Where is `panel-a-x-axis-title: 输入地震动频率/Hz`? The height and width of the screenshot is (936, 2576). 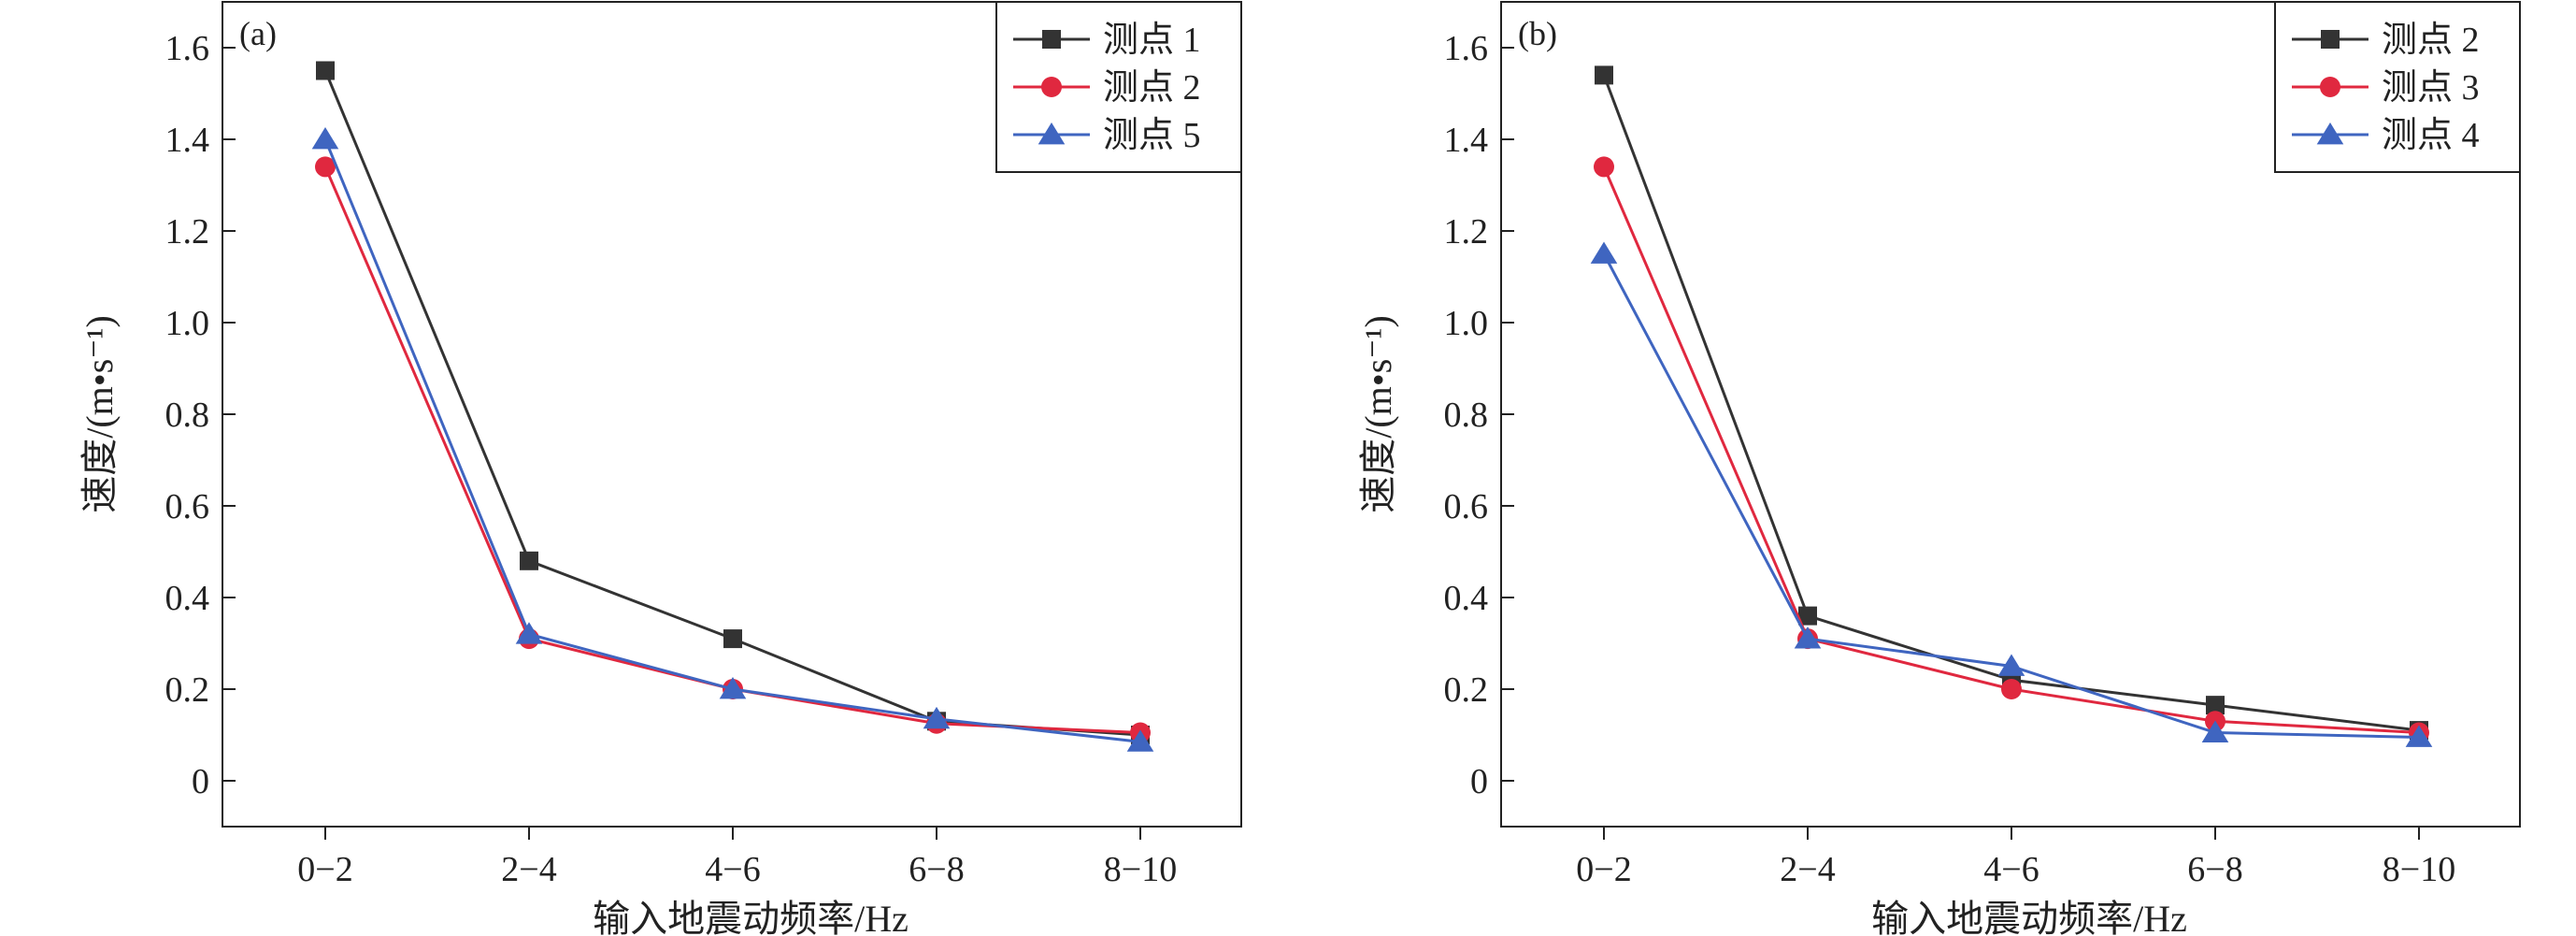
panel-a-x-axis-title: 输入地震动频率/Hz is located at coordinates (751, 917).